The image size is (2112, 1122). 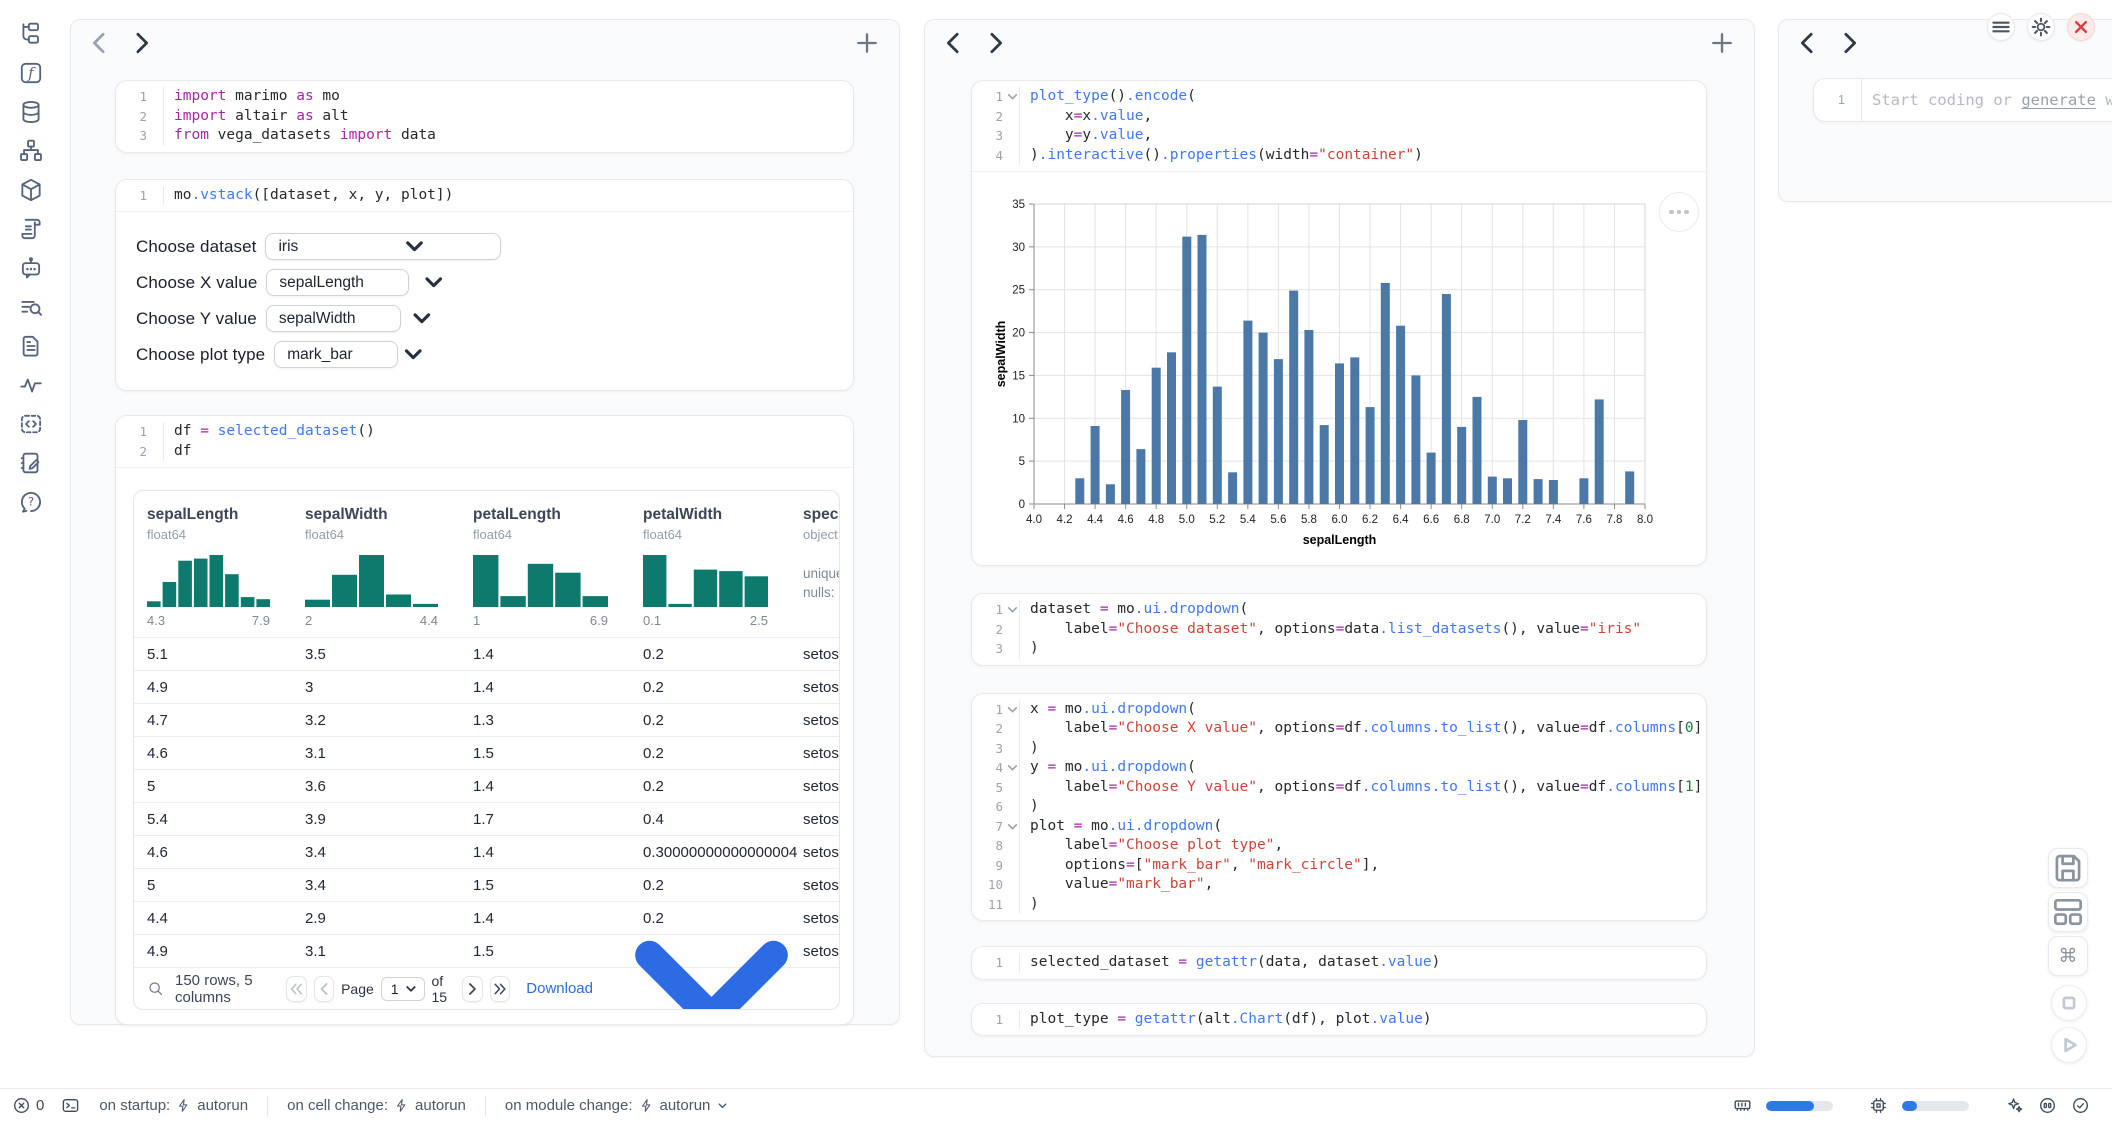 I want to click on dropdown-select: sepalLength, so click(x=354, y=282).